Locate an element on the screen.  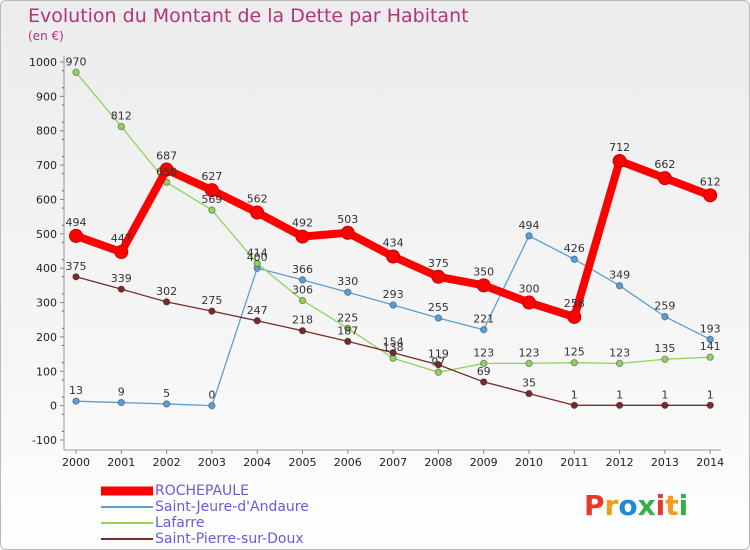
data-label: 414 is located at coordinates (257, 252).